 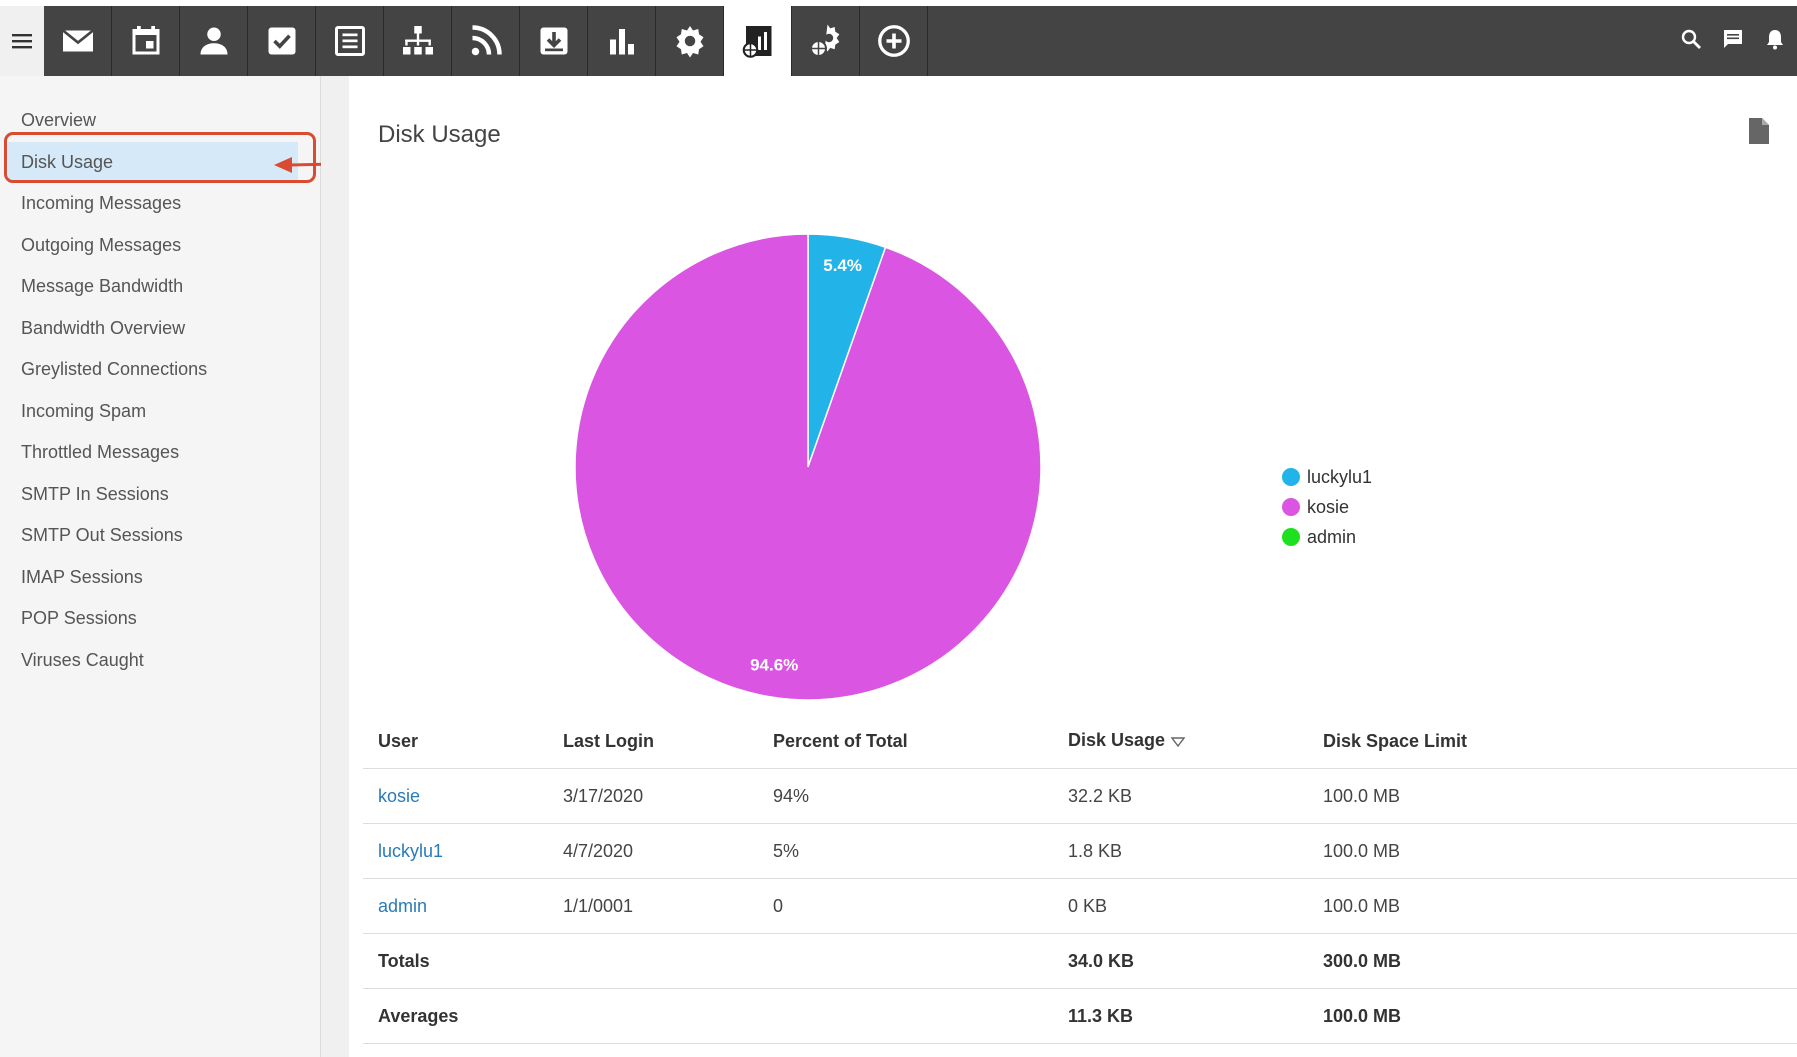 I want to click on highlight-callout-box, so click(x=160, y=157).